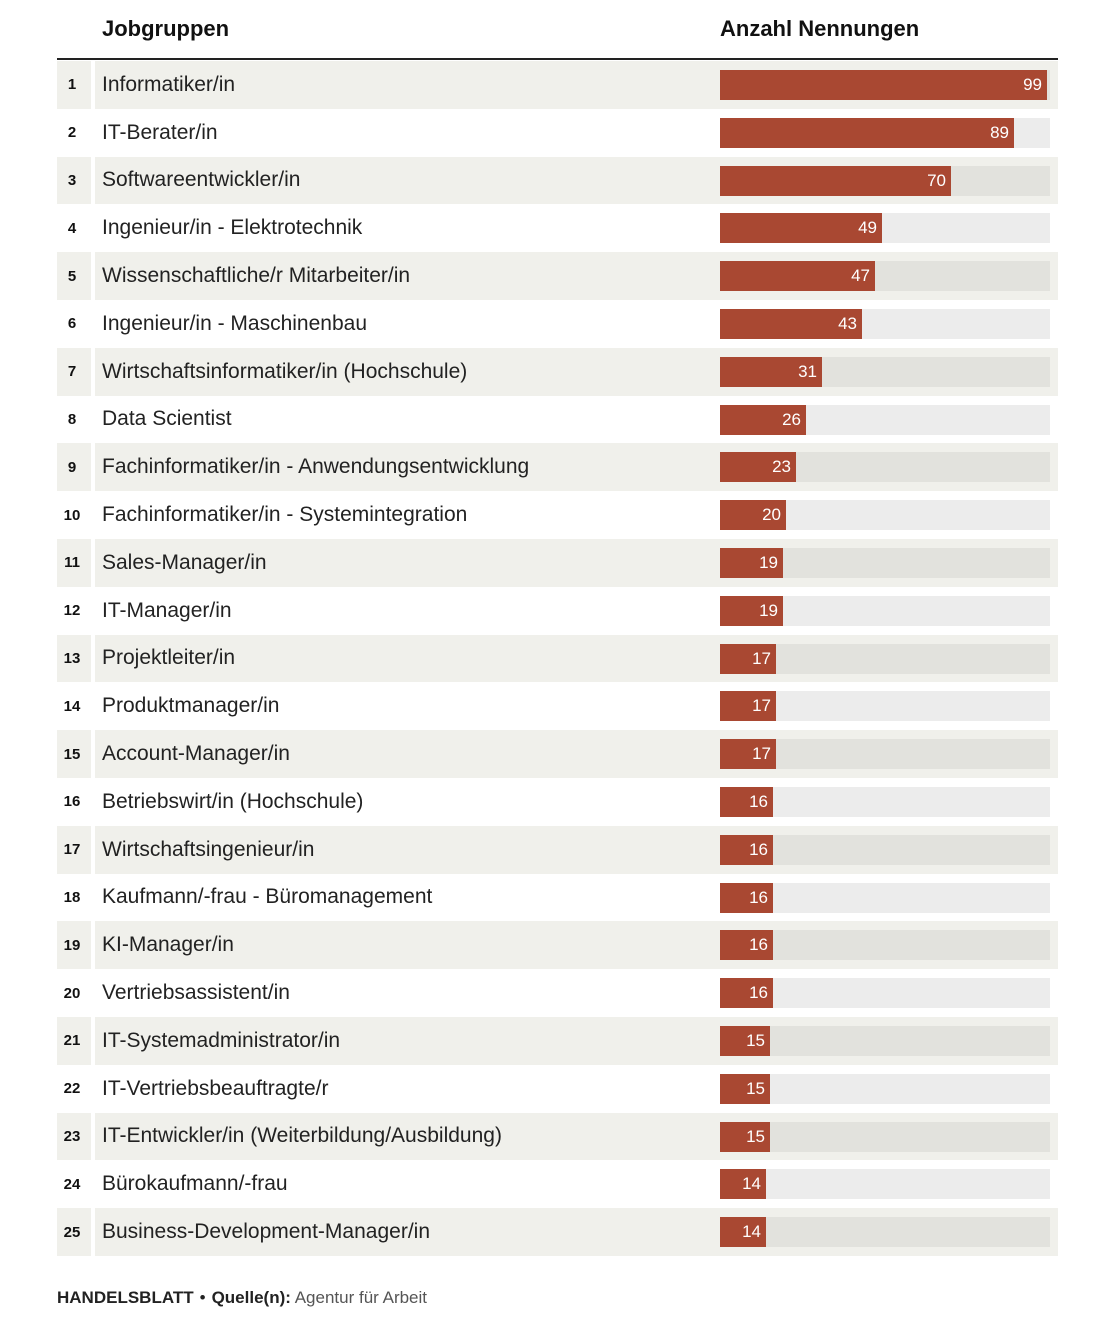 The height and width of the screenshot is (1336, 1104). What do you see at coordinates (72, 850) in the screenshot?
I see `rank-number: 17` at bounding box center [72, 850].